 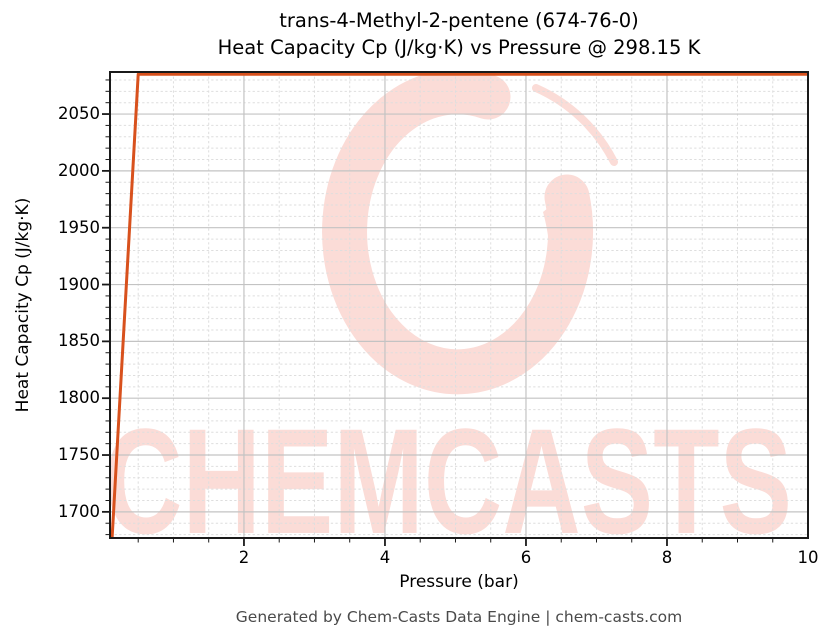 I want to click on logo-accent-flame-icon, so click(x=553, y=272).